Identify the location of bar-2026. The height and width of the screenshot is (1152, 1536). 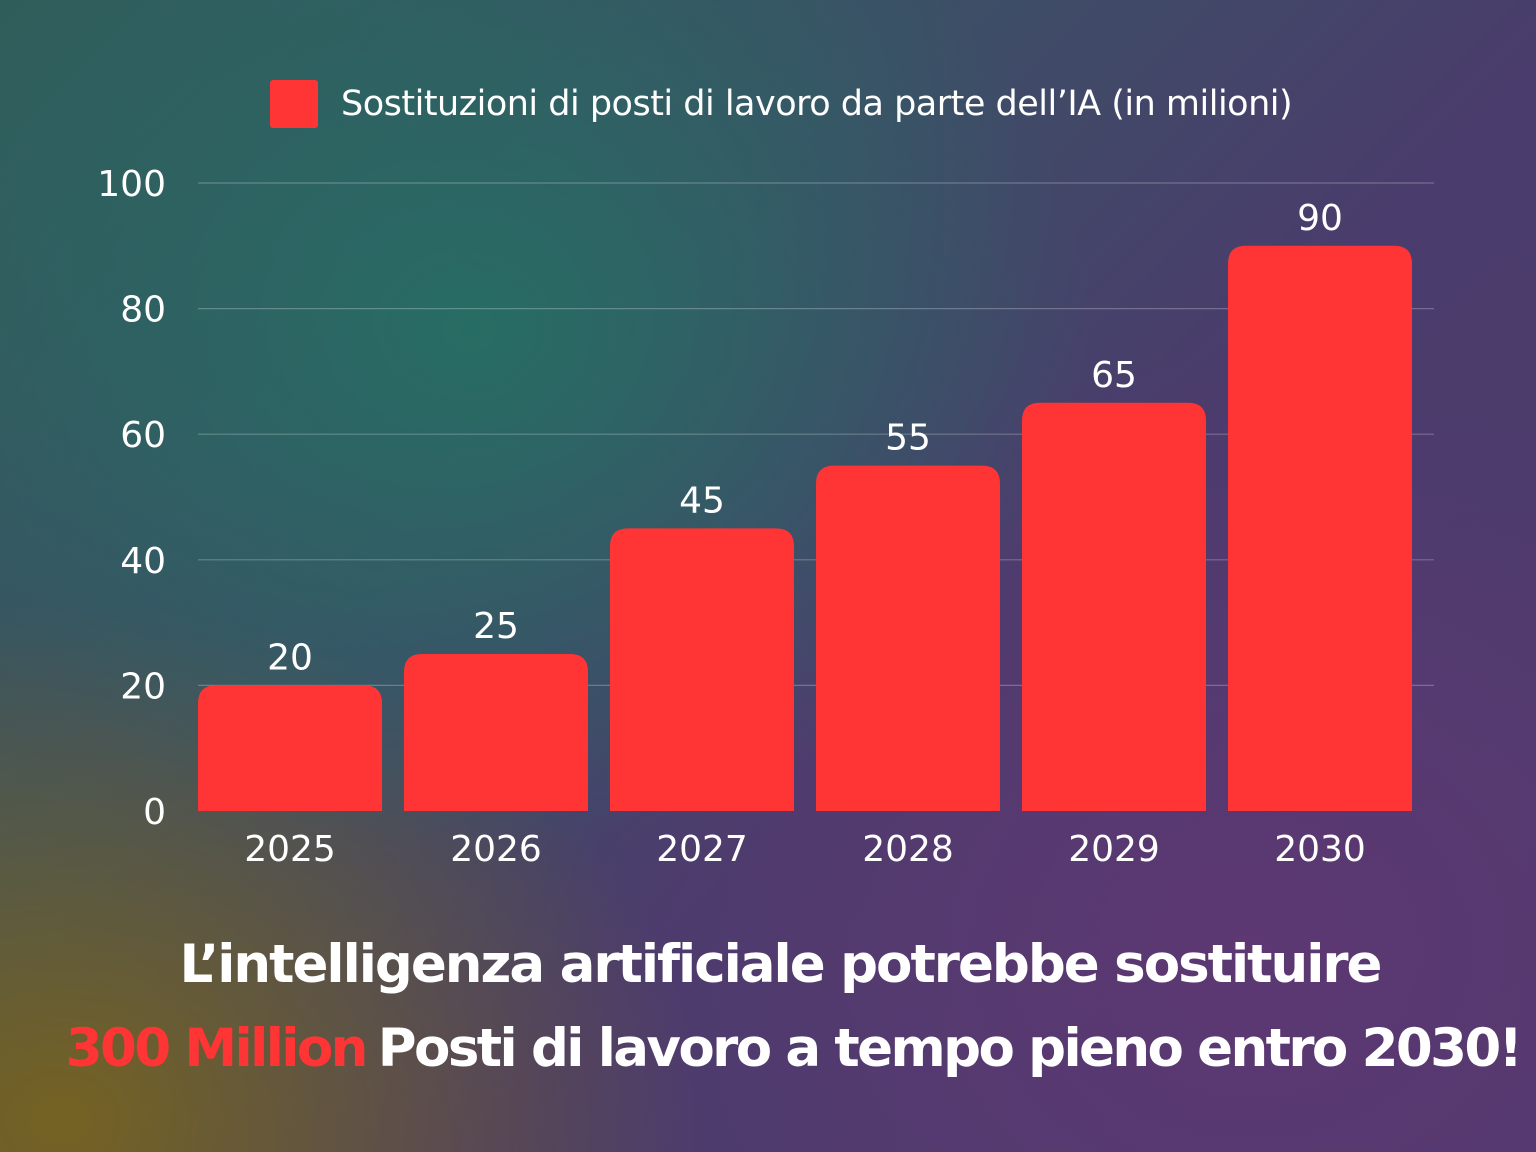
(496, 732).